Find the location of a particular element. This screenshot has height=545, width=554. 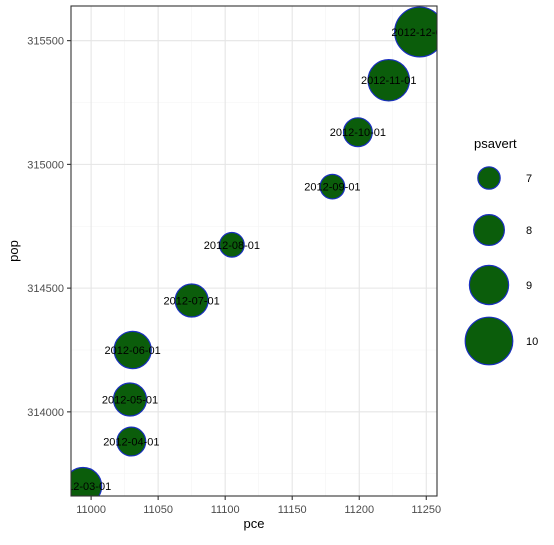

x-tick-label: 11250 is located at coordinates (426, 510).